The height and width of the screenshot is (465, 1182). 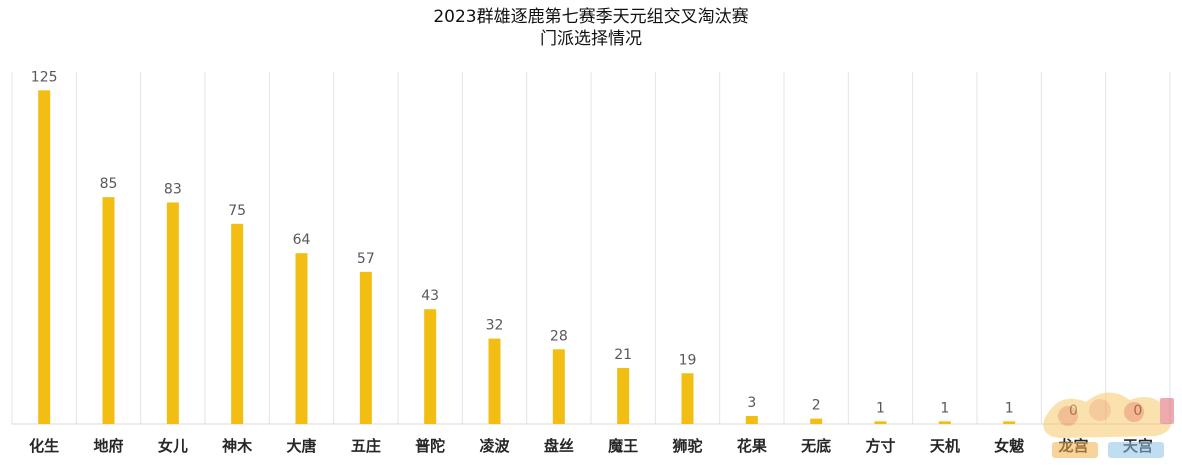 I want to click on x-tick-label: 地府, so click(x=108, y=446).